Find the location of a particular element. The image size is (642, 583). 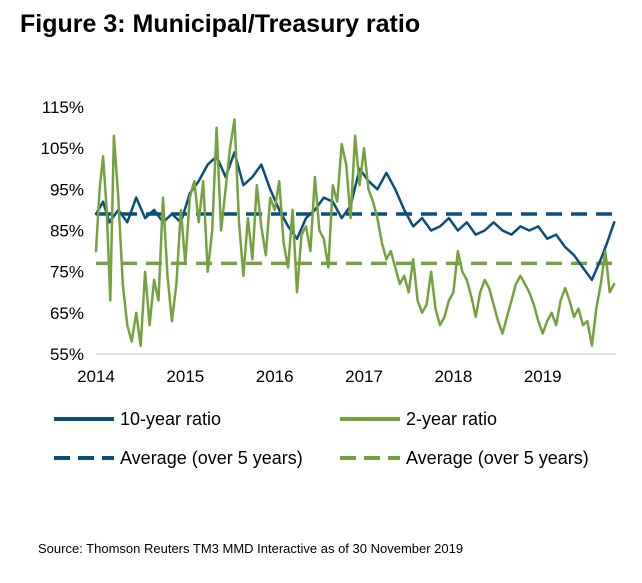

y-tick-label: 115% is located at coordinates (63, 107).